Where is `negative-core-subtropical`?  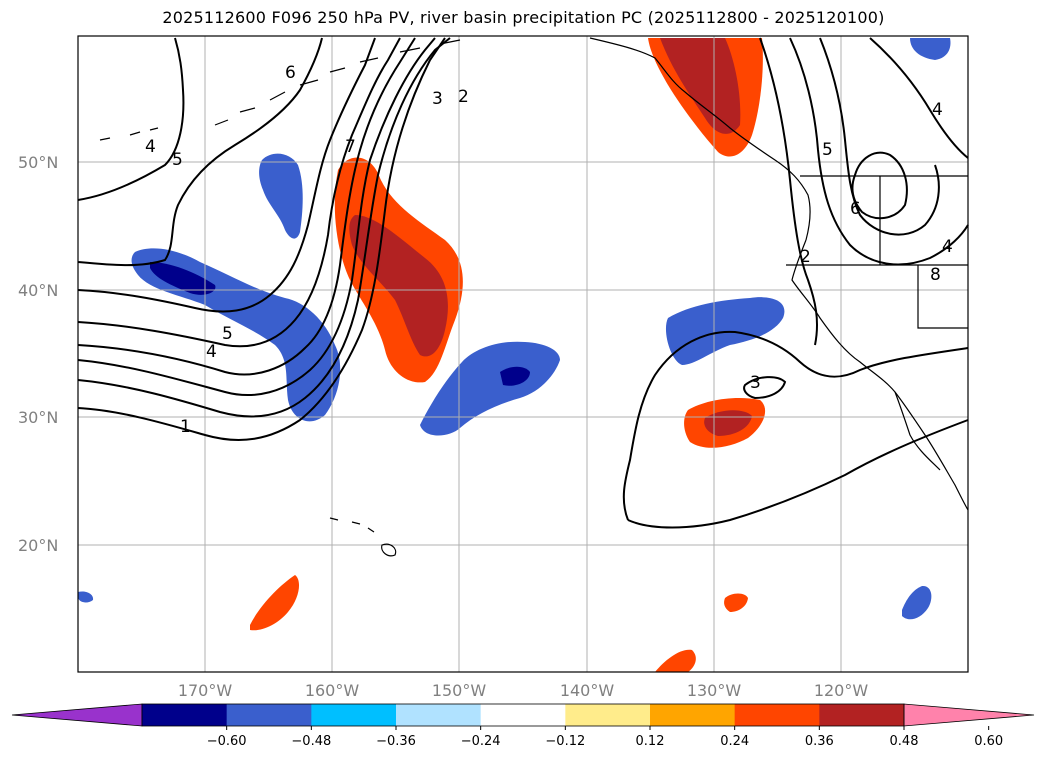 negative-core-subtropical is located at coordinates (515, 376).